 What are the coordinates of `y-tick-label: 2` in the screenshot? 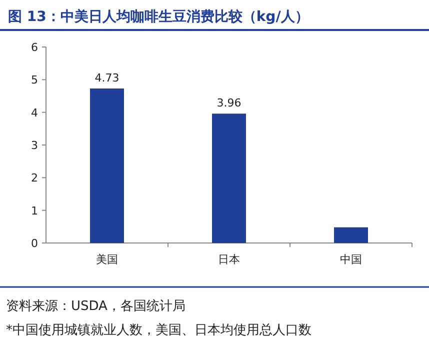 It's located at (34, 178).